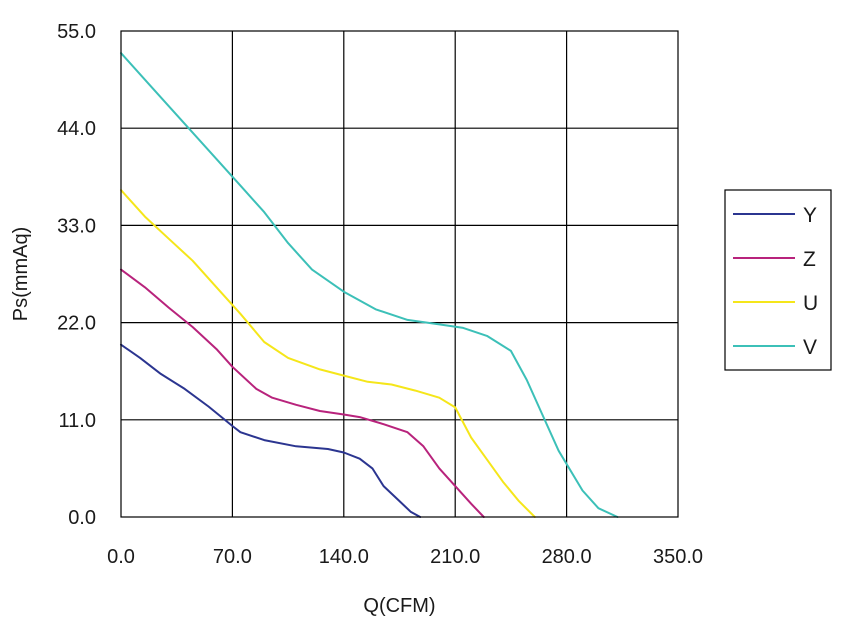  What do you see at coordinates (76, 324) in the screenshot?
I see `y-tick-label: 22.0` at bounding box center [76, 324].